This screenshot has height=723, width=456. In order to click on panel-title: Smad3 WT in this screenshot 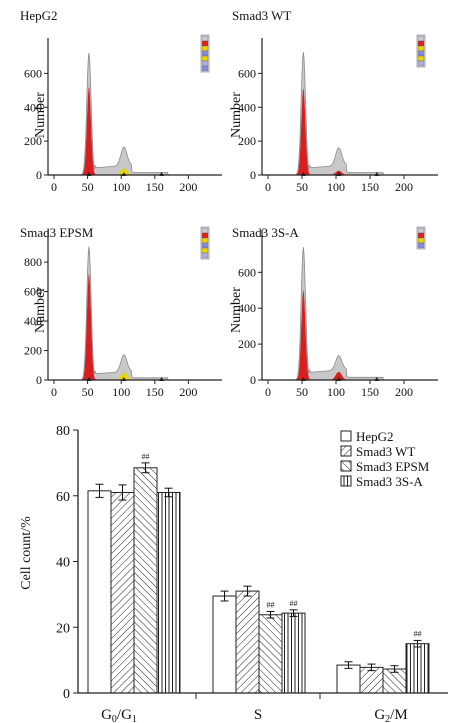, I will do `click(261, 15)`.